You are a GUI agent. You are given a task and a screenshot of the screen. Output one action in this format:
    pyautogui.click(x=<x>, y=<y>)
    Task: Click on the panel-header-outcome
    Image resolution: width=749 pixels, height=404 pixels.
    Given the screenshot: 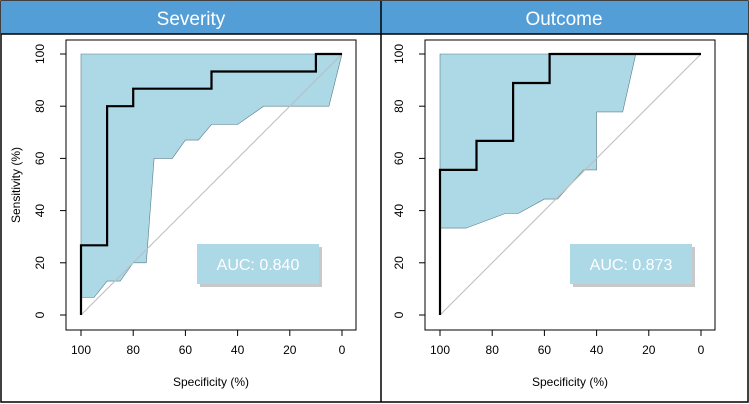 What is the action you would take?
    pyautogui.click(x=564, y=17)
    